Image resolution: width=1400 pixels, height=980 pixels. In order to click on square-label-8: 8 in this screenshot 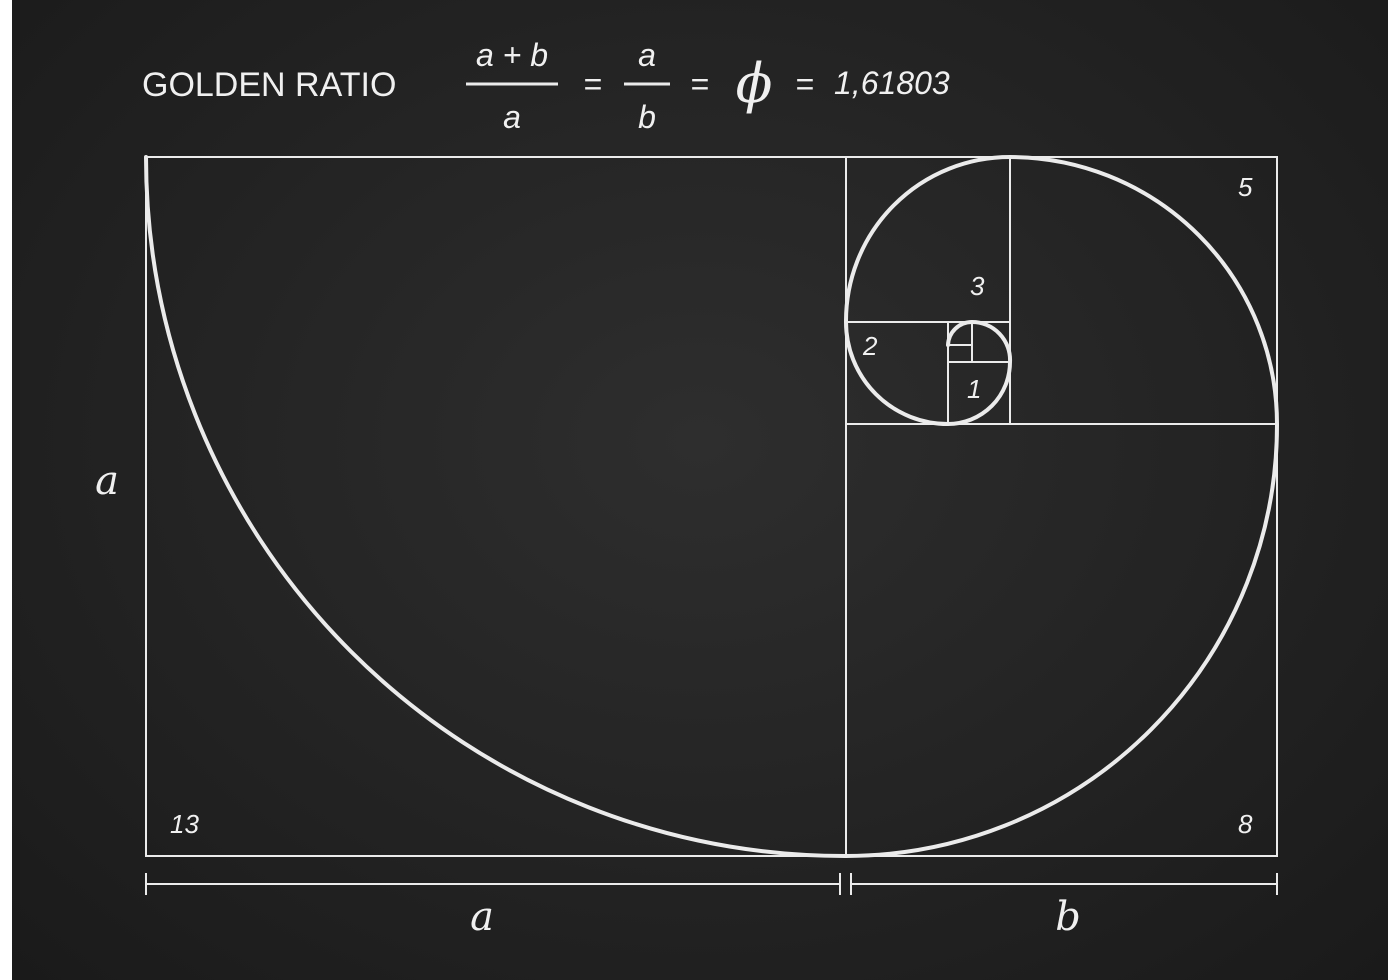, I will do `click(1245, 824)`.